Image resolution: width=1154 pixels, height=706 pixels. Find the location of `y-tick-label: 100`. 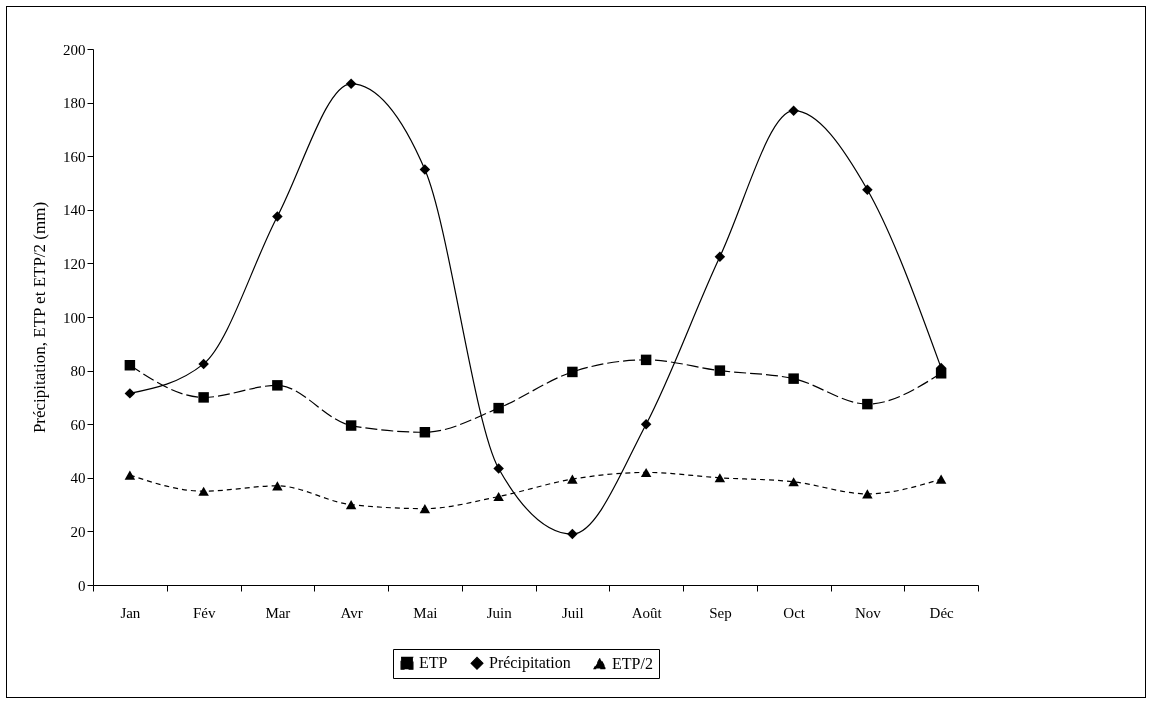

y-tick-label: 100 is located at coordinates (74, 317).